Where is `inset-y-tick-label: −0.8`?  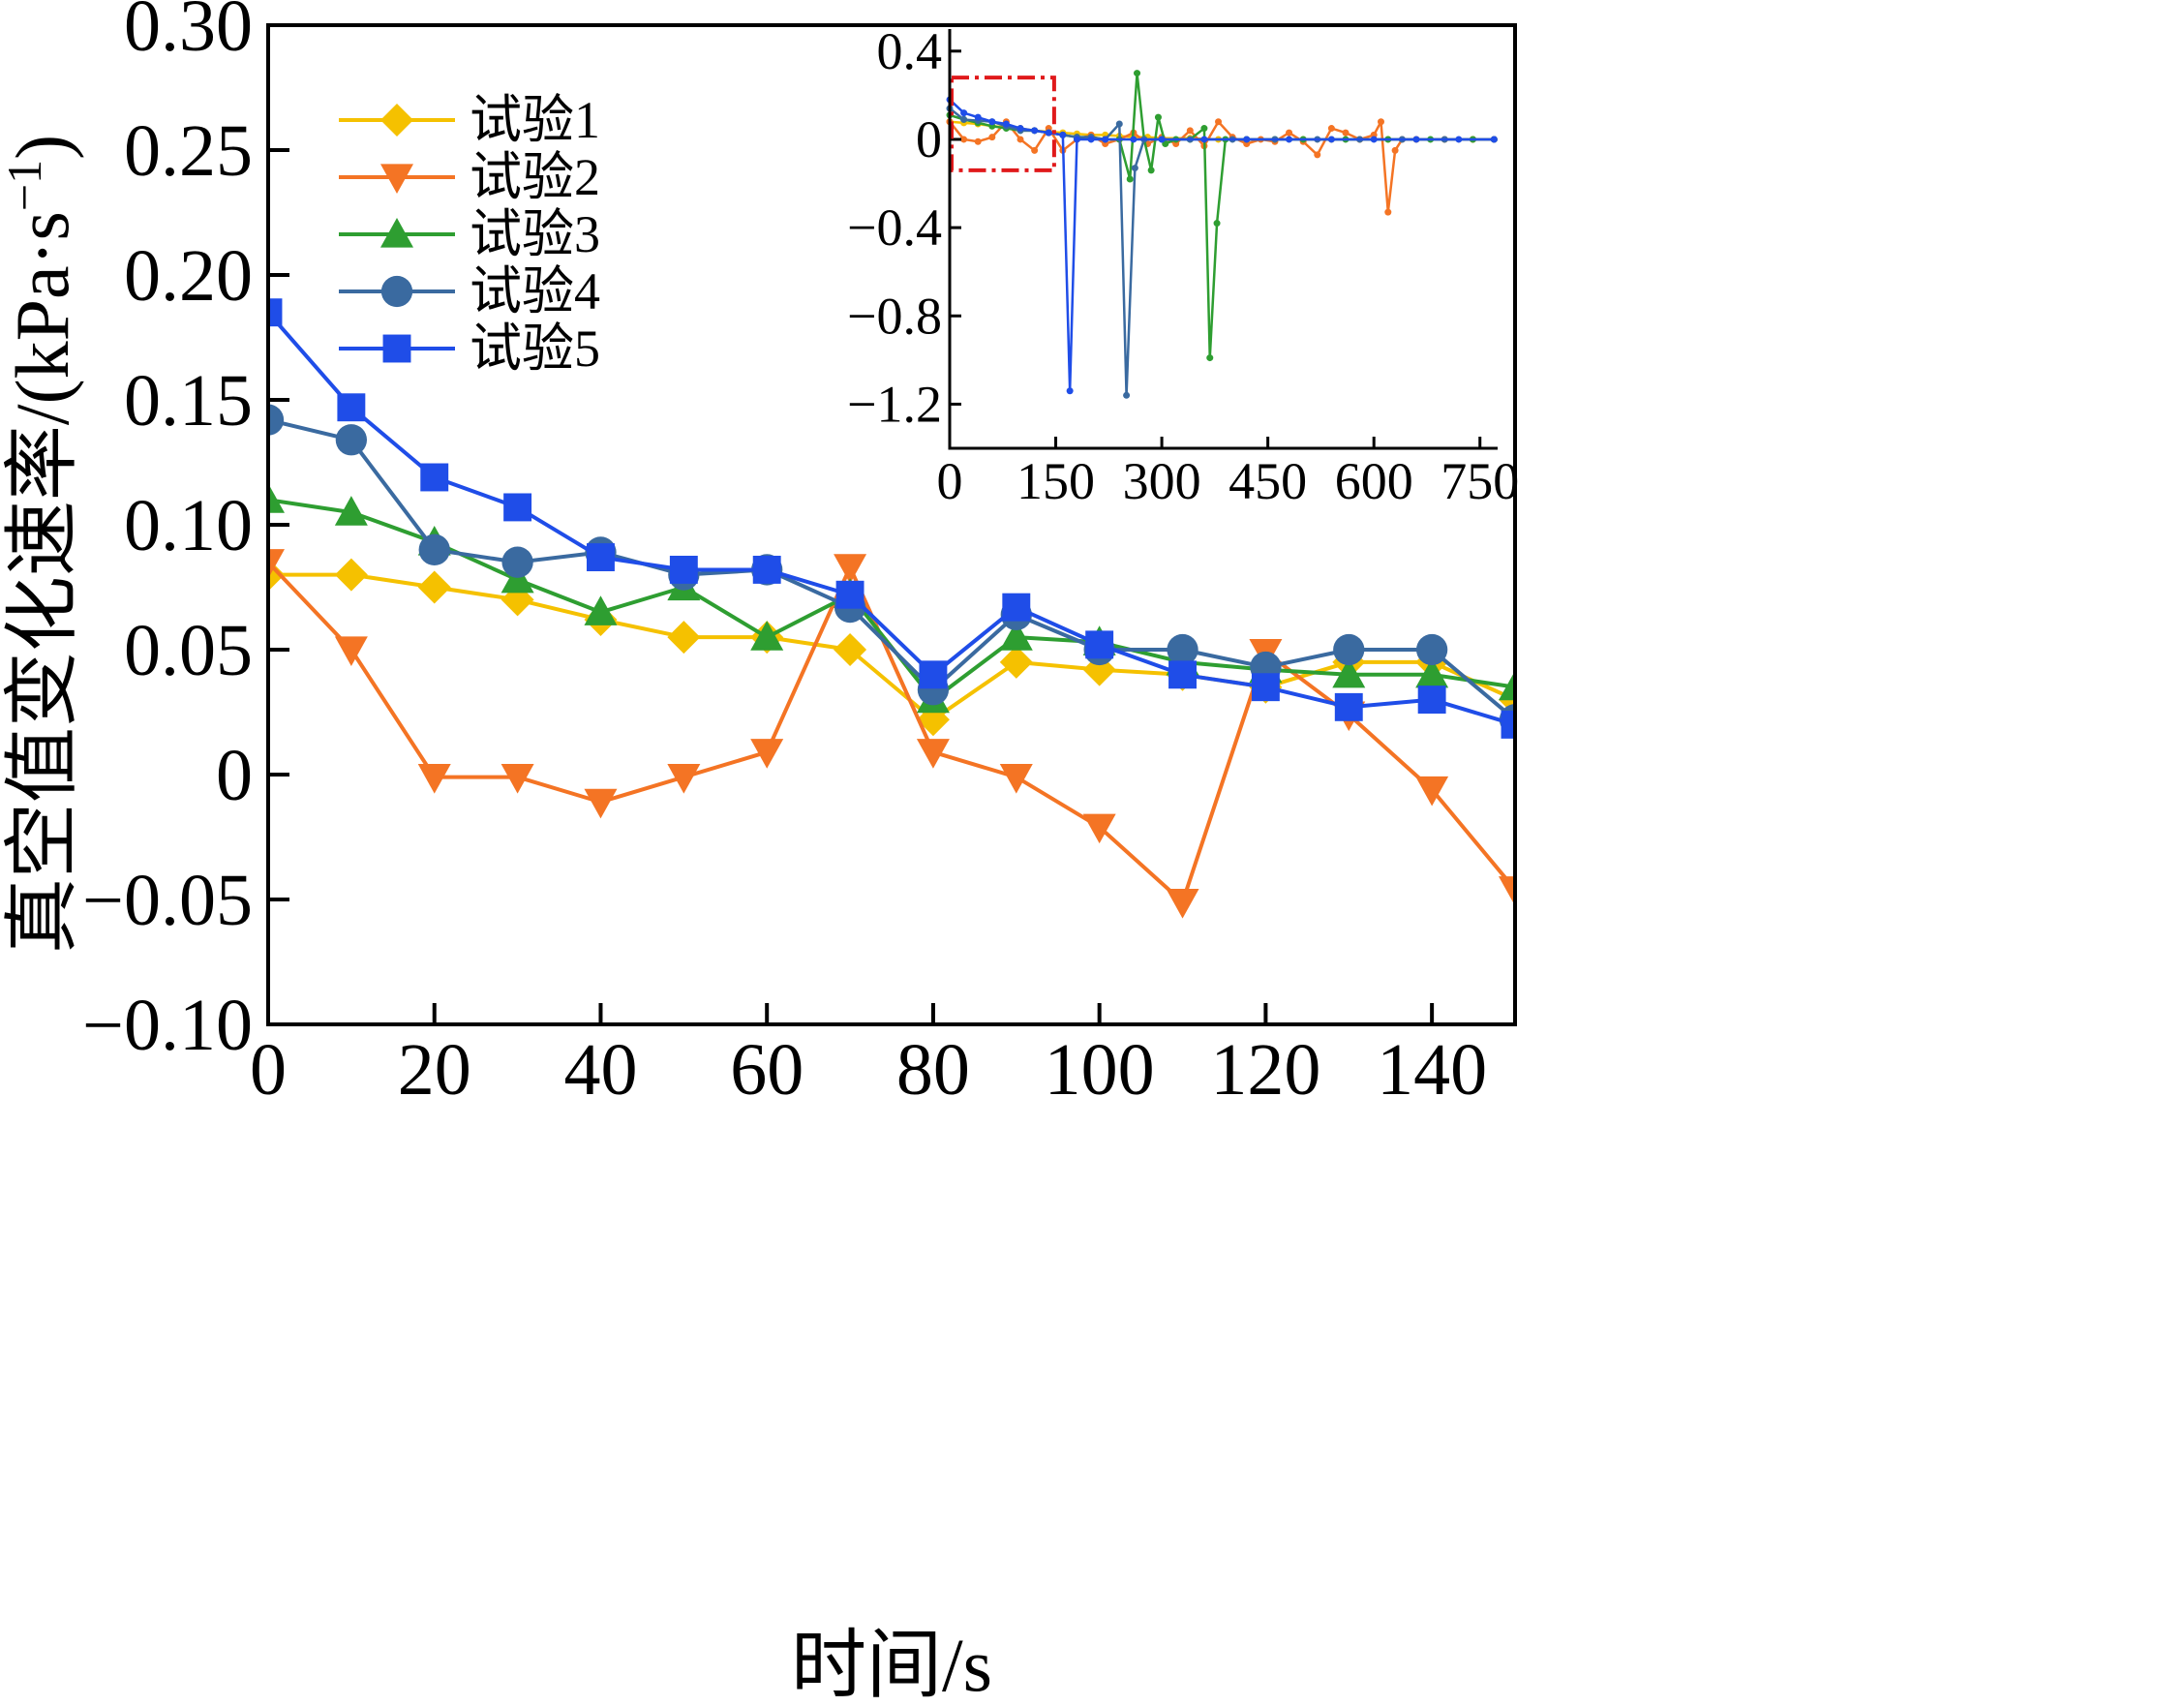 inset-y-tick-label: −0.8 is located at coordinates (894, 316).